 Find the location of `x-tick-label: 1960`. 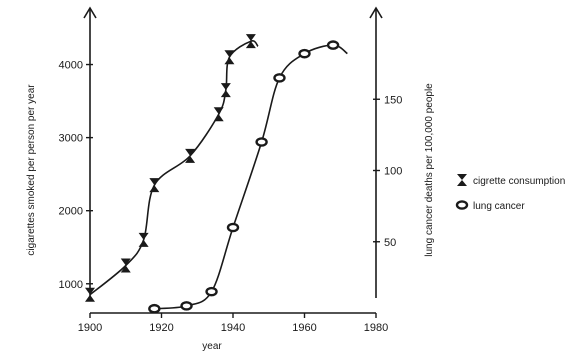

x-tick-label: 1960 is located at coordinates (304, 328).